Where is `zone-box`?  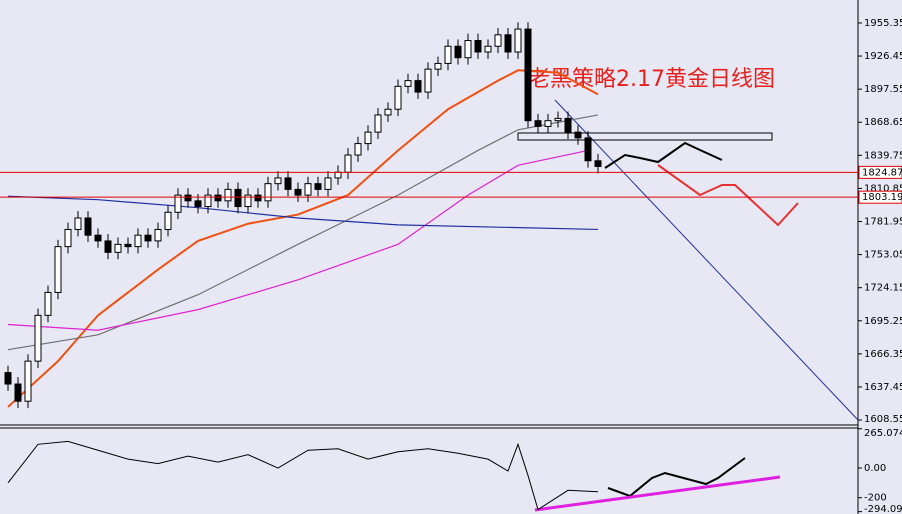
zone-box is located at coordinates (645, 136).